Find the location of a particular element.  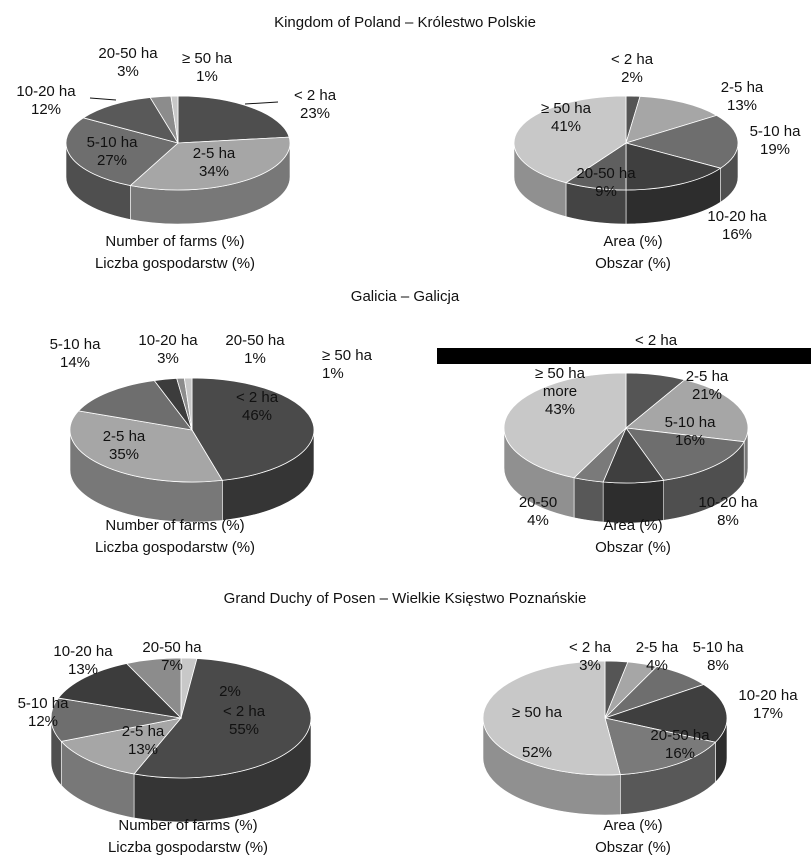

data-label-value: 52% is located at coordinates (537, 752).